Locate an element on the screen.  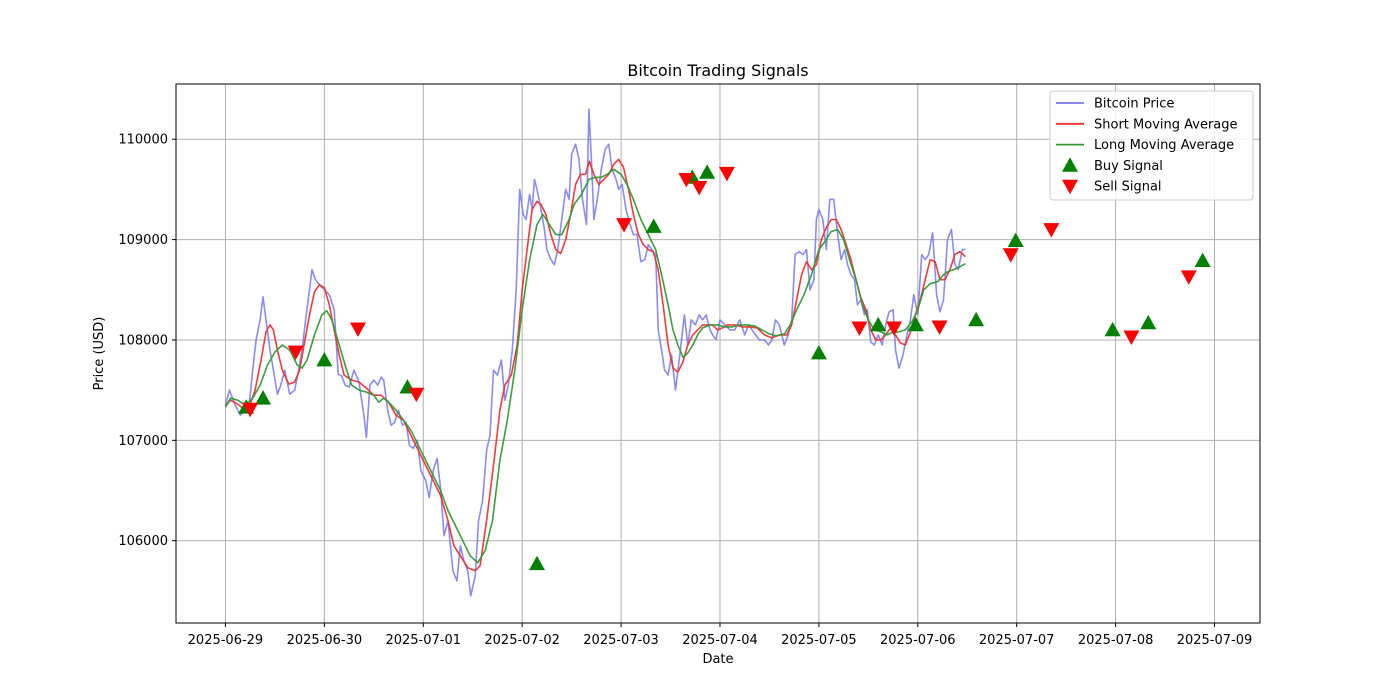
x-tick-label: 2025-07-03 is located at coordinates (621, 640).